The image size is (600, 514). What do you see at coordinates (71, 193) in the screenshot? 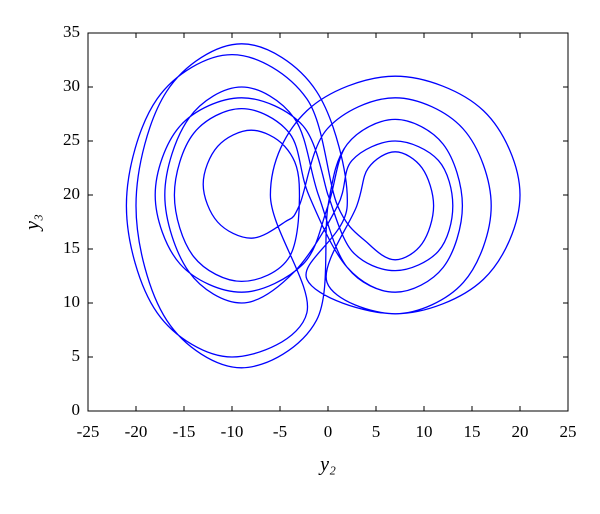
I see `y-tick-label: 20` at bounding box center [71, 193].